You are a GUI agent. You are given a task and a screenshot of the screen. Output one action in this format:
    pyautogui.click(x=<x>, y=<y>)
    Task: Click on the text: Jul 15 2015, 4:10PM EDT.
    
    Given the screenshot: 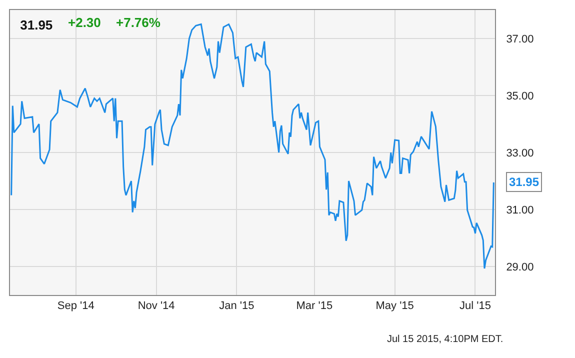 What is the action you would take?
    pyautogui.click(x=445, y=339)
    